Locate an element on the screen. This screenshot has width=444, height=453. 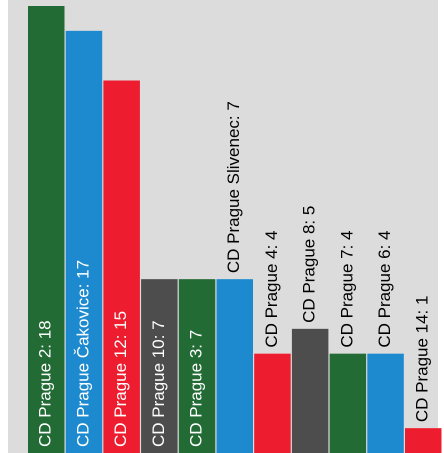
bar-label-2: CD Prague Čakovice: 17 is located at coordinates (82, 353).